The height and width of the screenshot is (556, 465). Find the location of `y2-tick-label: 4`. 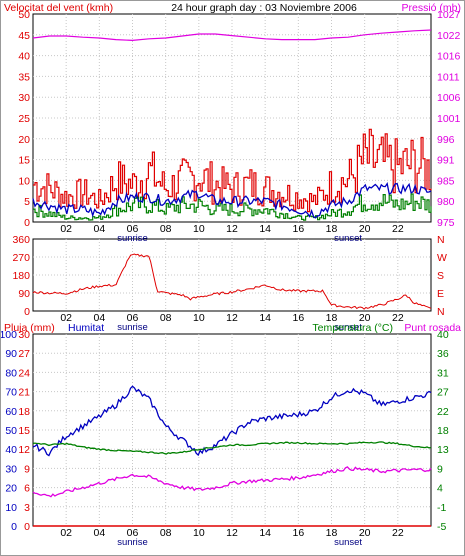

y2-tick-label: 4 is located at coordinates (440, 489).